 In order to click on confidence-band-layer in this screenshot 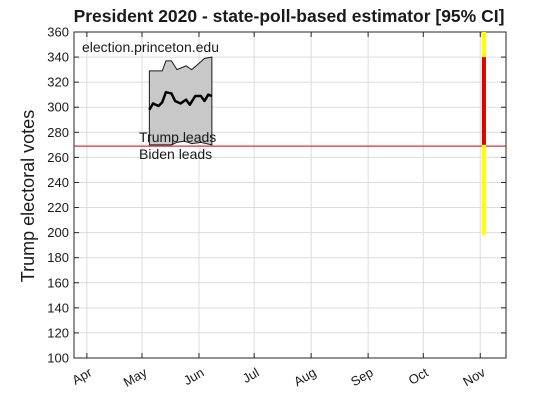, I will do `click(180, 101)`.